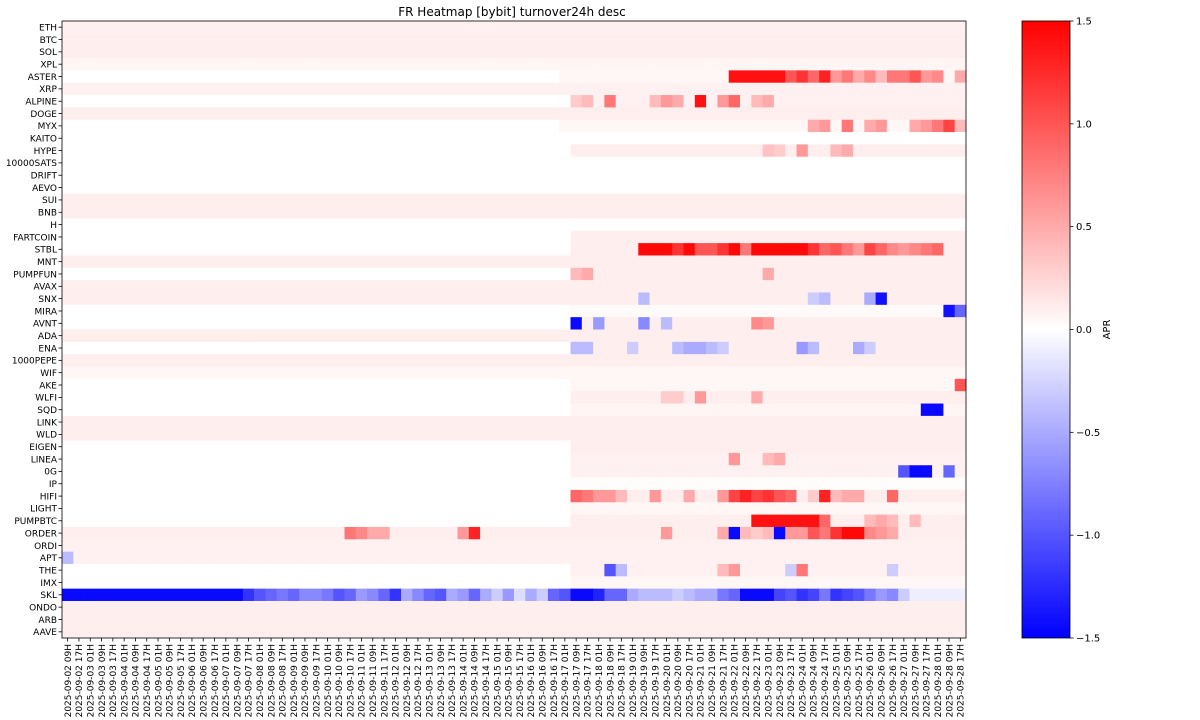  What do you see at coordinates (1088, 433) in the screenshot?
I see `colorbar-tick-label: −0.5` at bounding box center [1088, 433].